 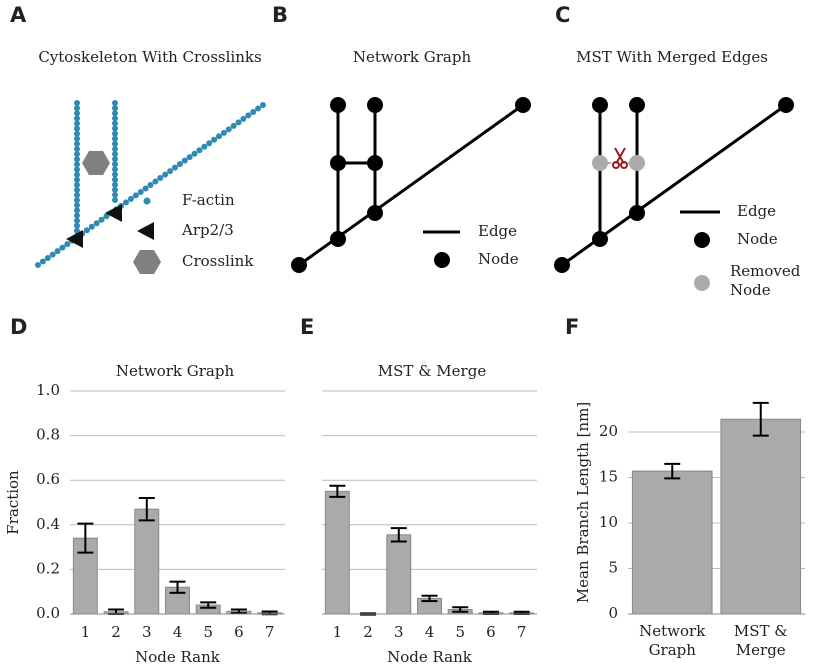 What do you see at coordinates (208, 200) in the screenshot?
I see `legend-label: F-actin` at bounding box center [208, 200].